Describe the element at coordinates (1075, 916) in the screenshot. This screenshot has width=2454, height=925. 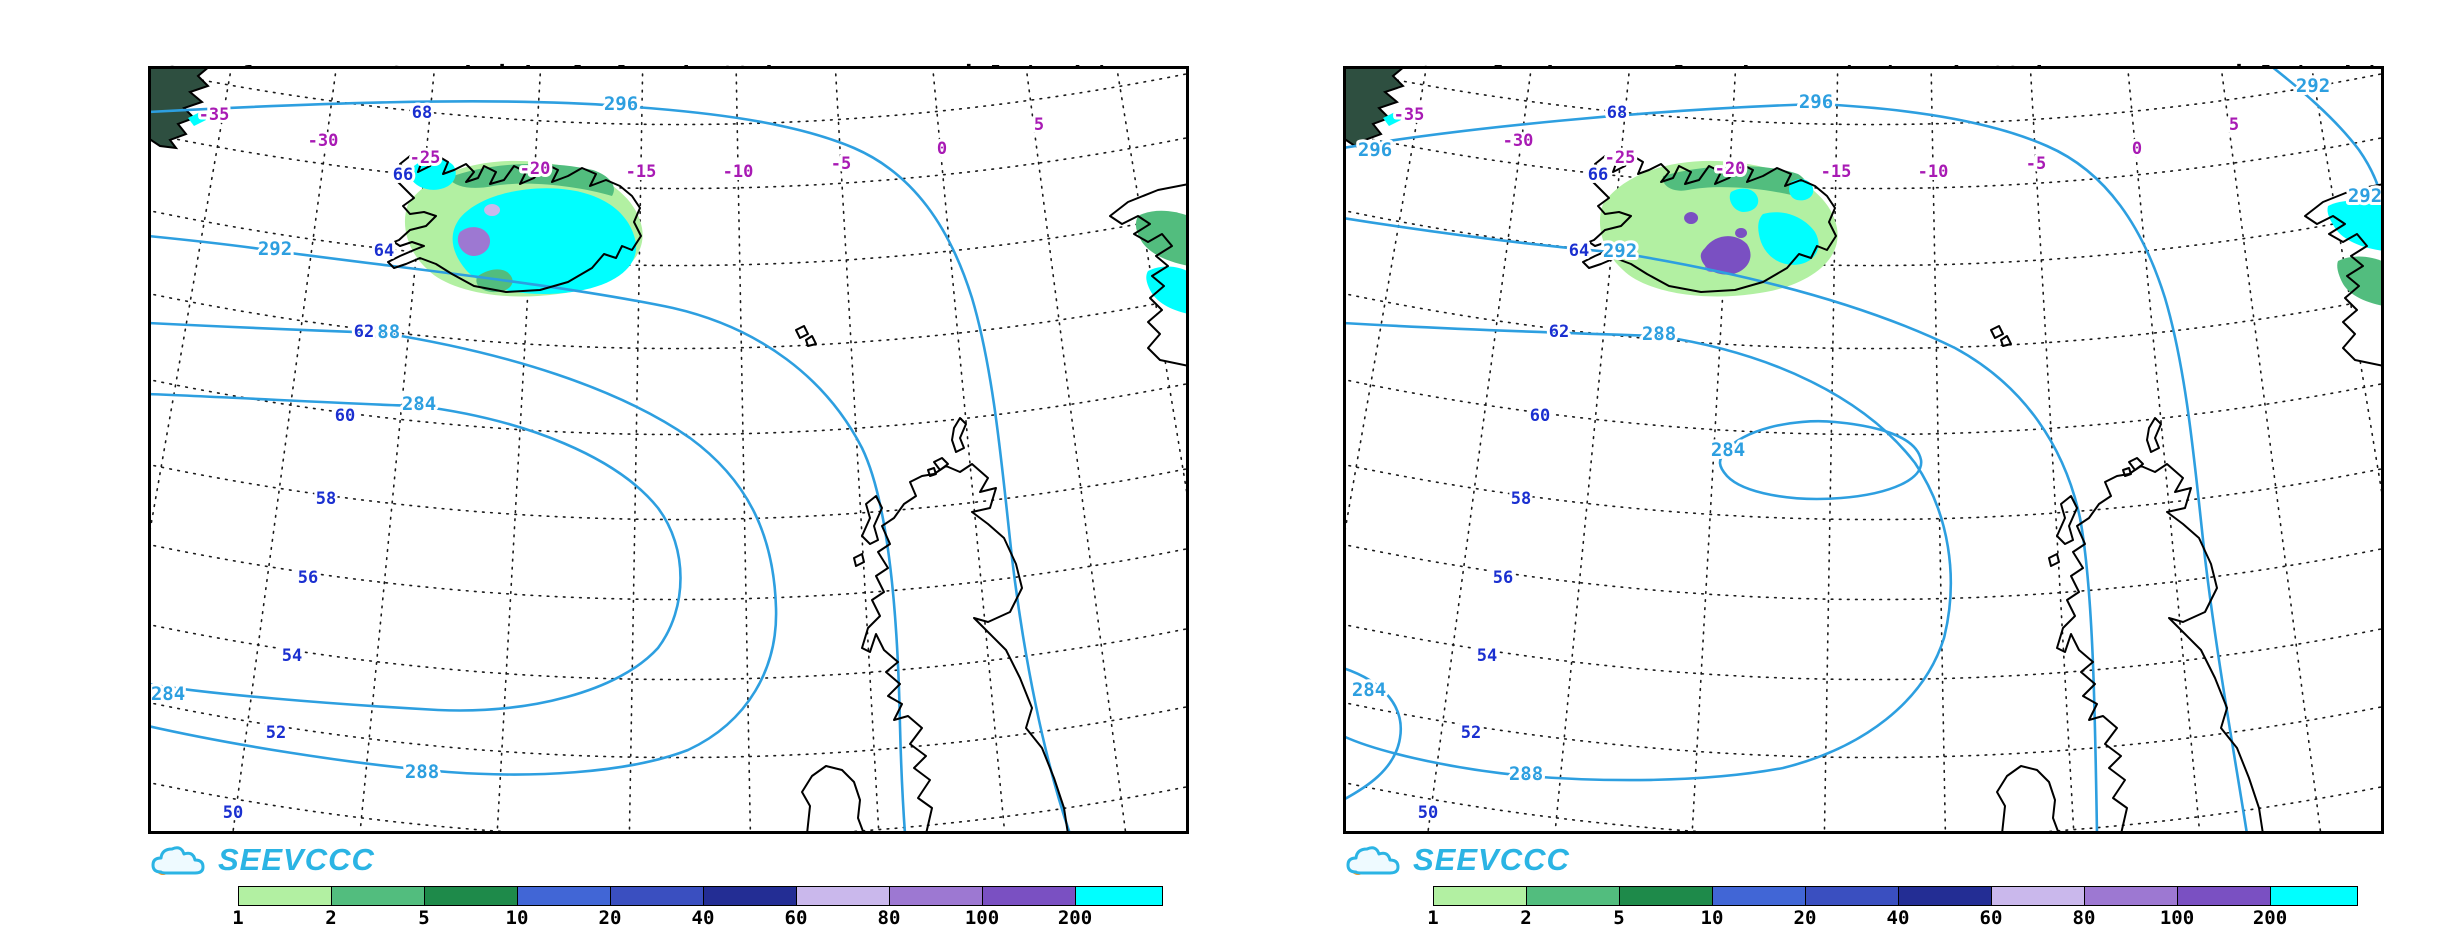
I see `colorbar-tick-label: 200` at that location.